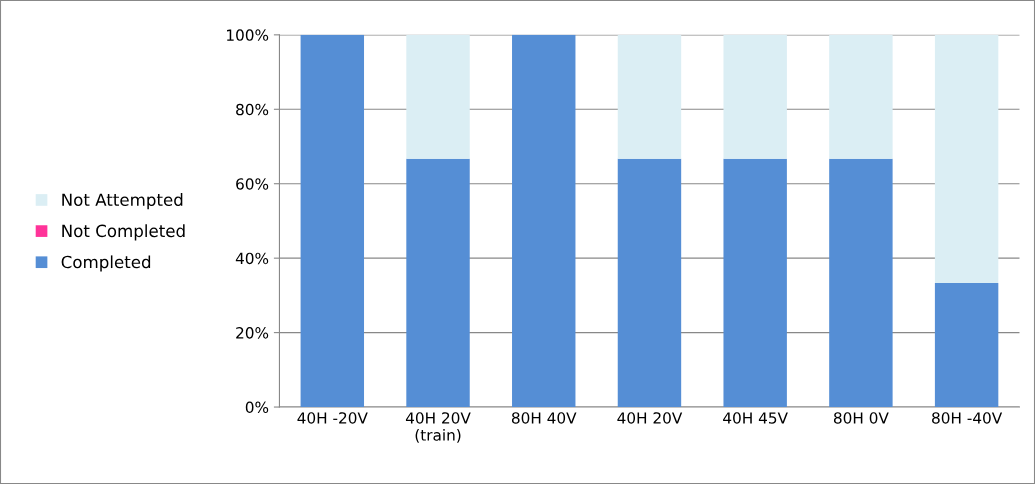 The image size is (1035, 484). What do you see at coordinates (123, 232) in the screenshot?
I see `legend-label: Not Completed` at bounding box center [123, 232].